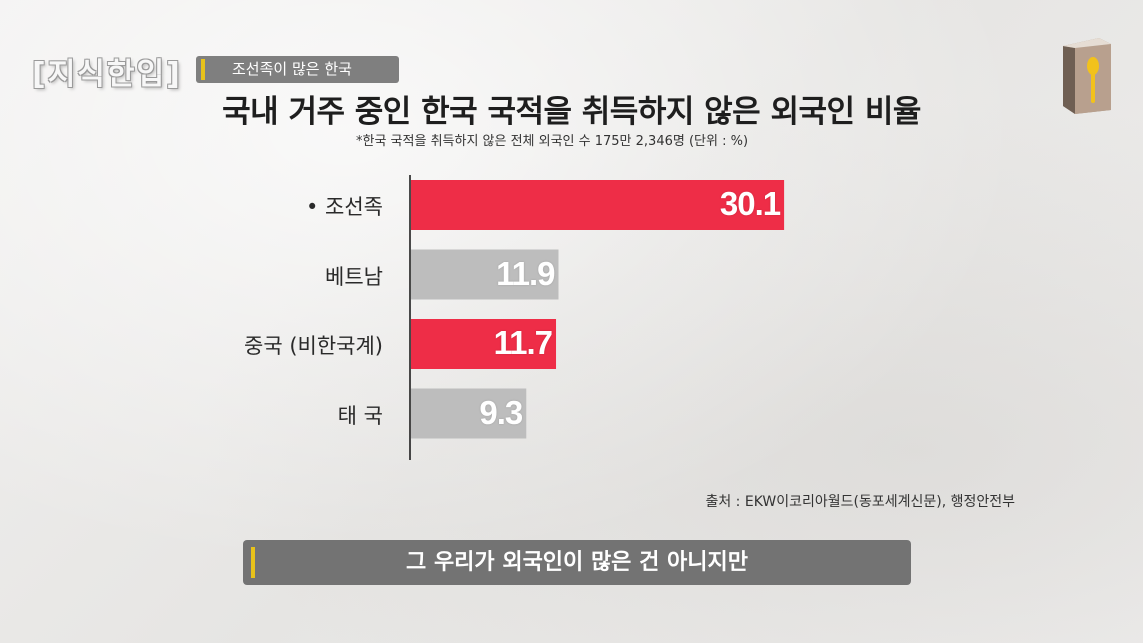 This screenshot has width=1143, height=643. Describe the element at coordinates (313, 346) in the screenshot. I see `category-label: 중국 (비한국계)` at that location.